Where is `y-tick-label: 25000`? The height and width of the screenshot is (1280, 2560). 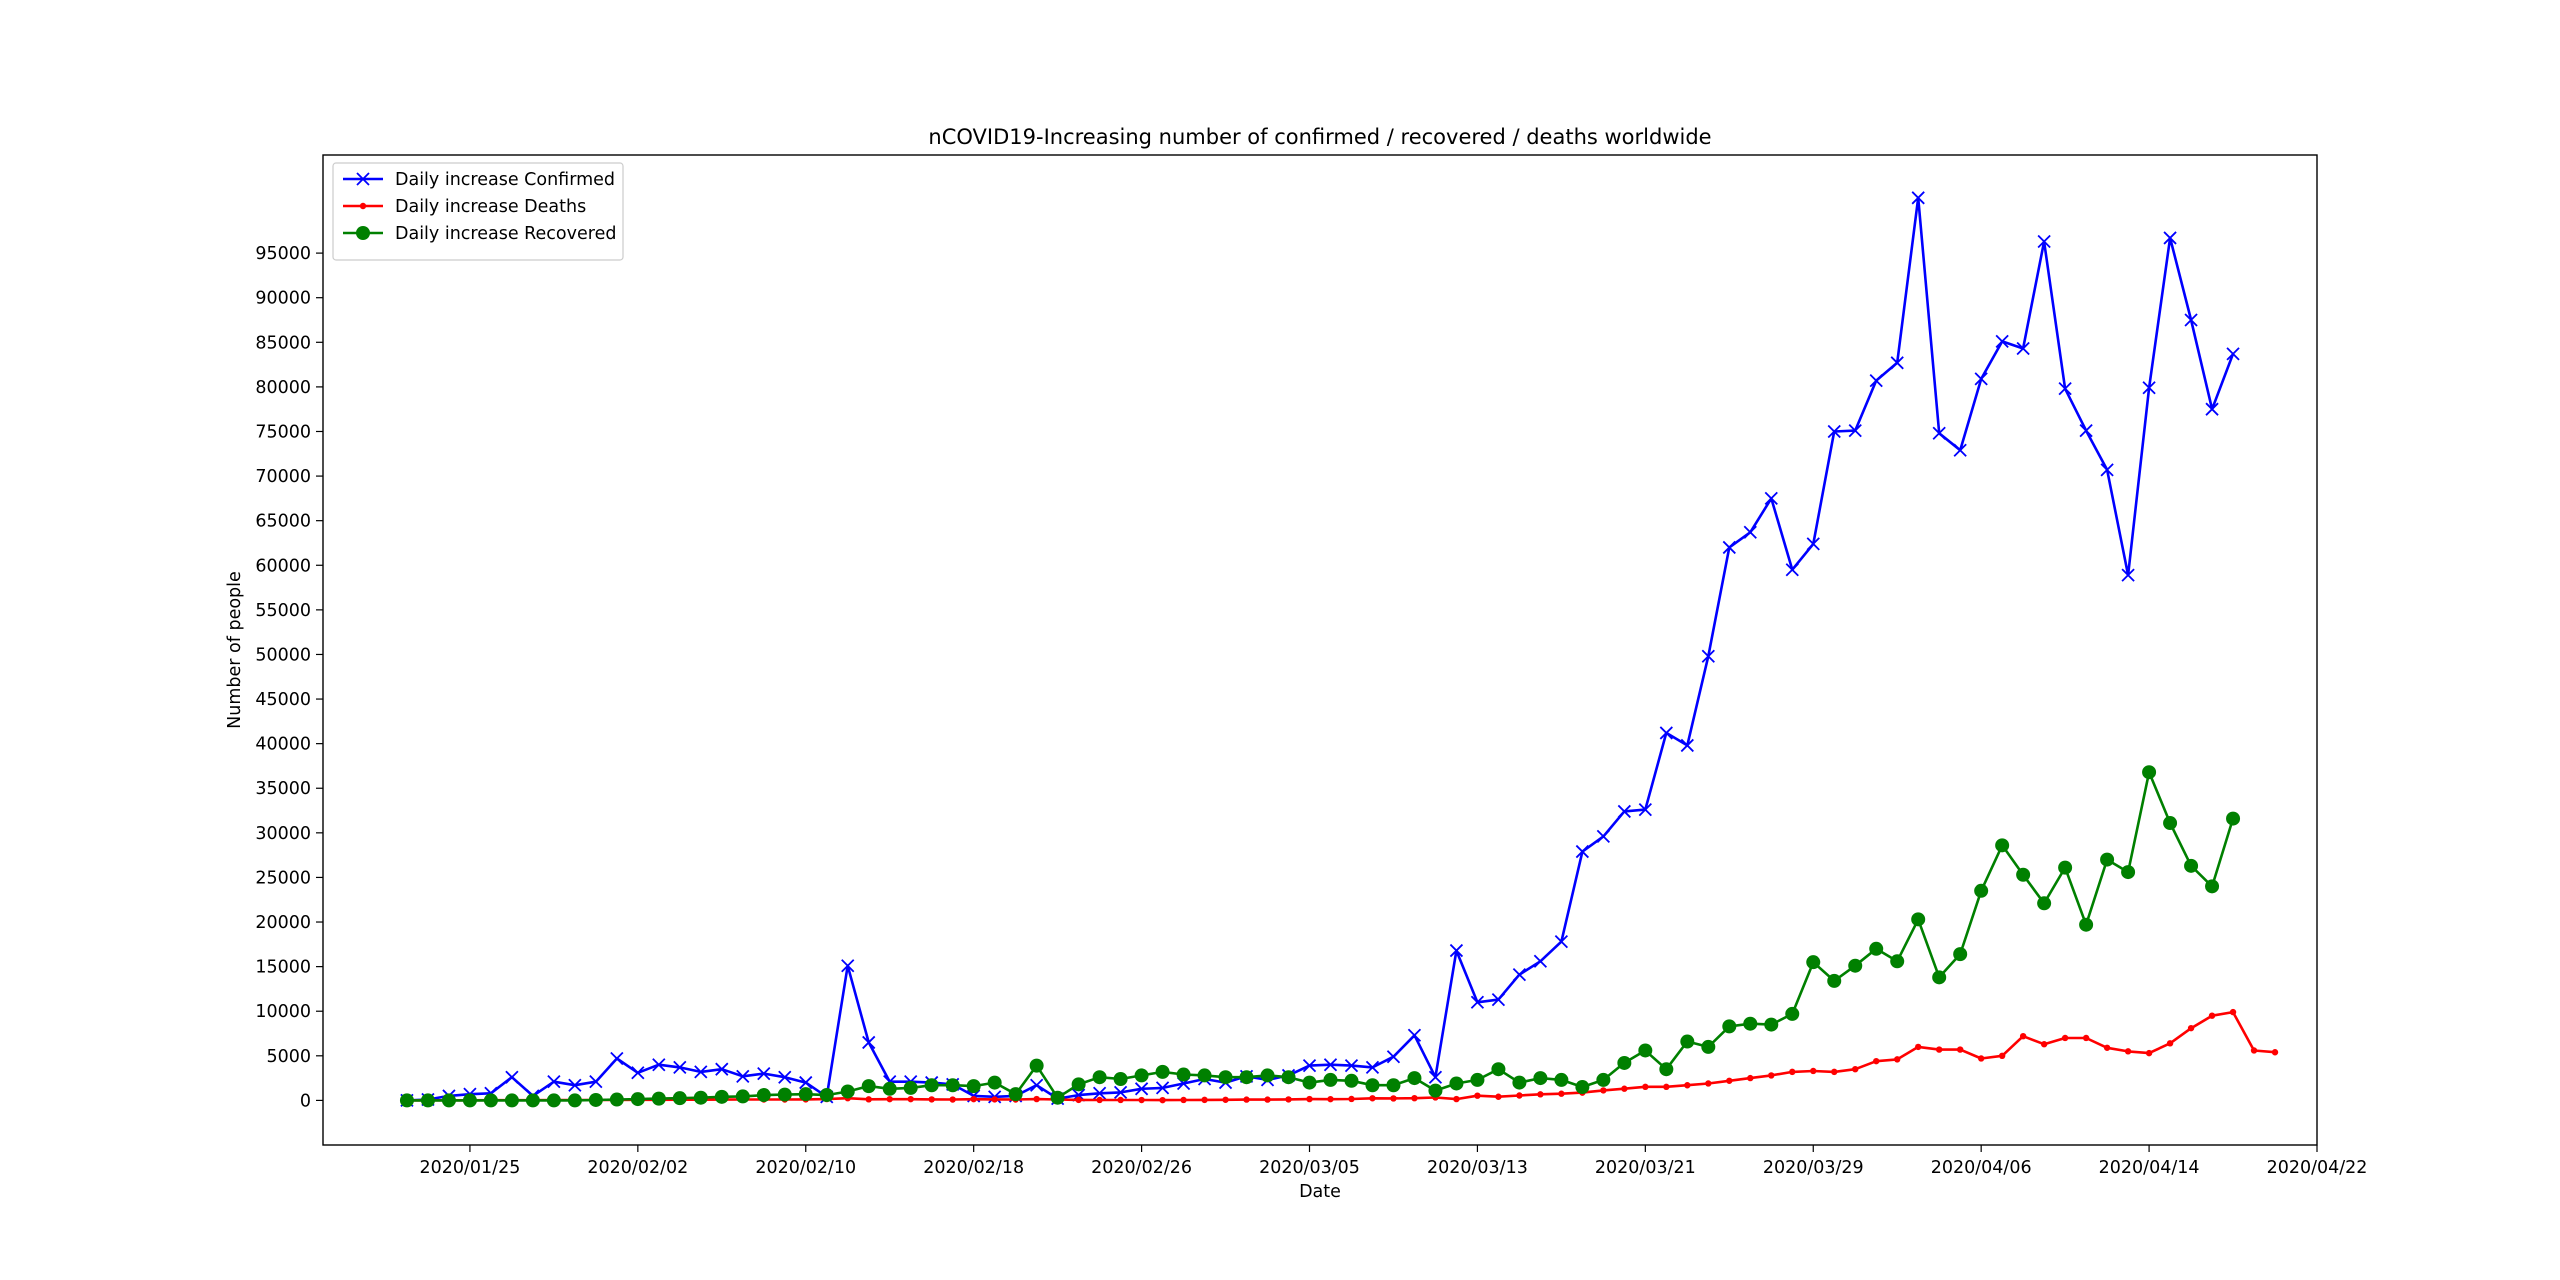 y-tick-label: 25000 is located at coordinates (283, 878).